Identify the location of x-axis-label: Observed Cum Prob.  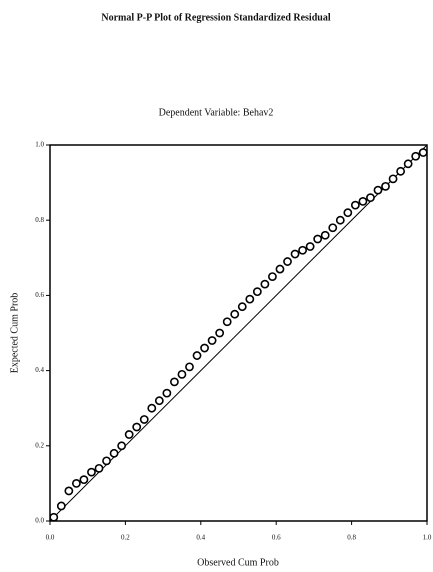
(238, 562).